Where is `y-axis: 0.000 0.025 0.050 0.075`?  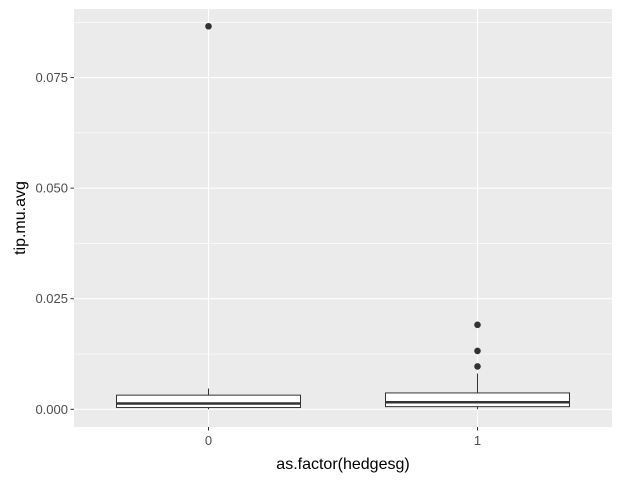
y-axis: 0.000 0.025 0.050 0.075 is located at coordinates (54, 243).